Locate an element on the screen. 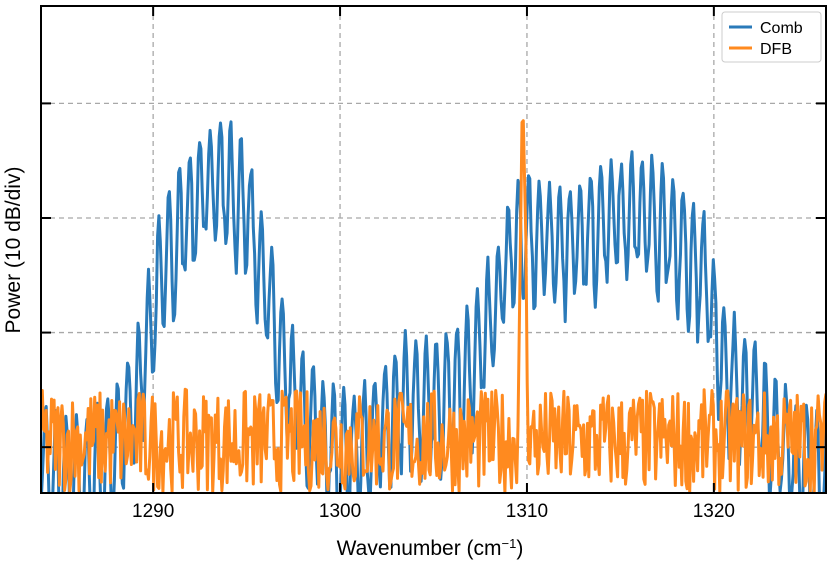 This screenshot has width=831, height=561. y-axis-label: Power (10 dB/div) is located at coordinates (13, 250).